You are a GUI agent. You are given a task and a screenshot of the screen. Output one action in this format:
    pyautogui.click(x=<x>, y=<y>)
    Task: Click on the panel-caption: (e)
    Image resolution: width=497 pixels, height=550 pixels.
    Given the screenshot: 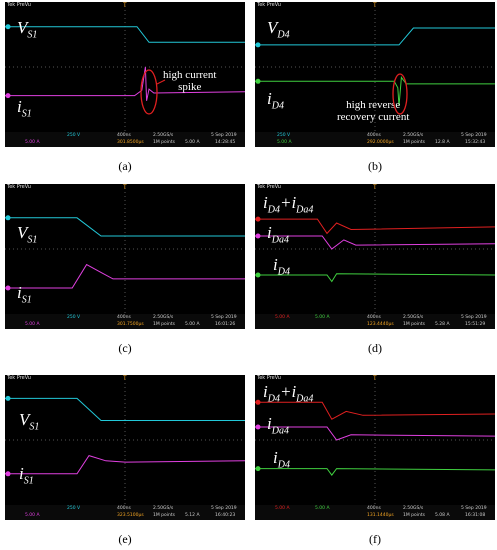 What is the action you would take?
    pyautogui.click(x=125, y=539)
    